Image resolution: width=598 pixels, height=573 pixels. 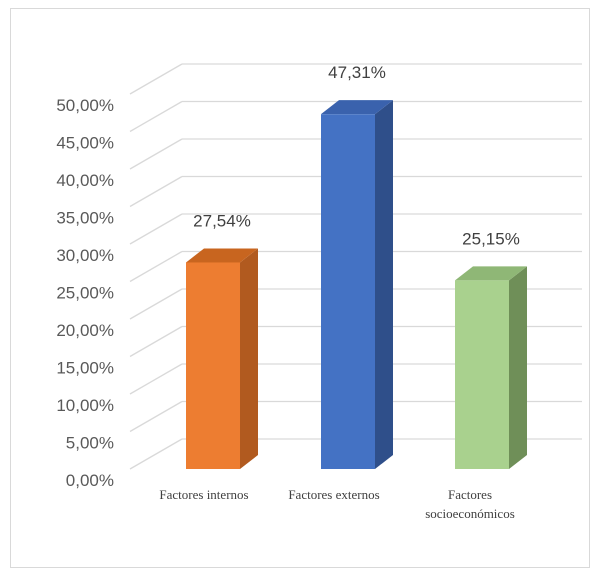 What do you see at coordinates (357, 72) in the screenshot?
I see `data-label: 47,31%` at bounding box center [357, 72].